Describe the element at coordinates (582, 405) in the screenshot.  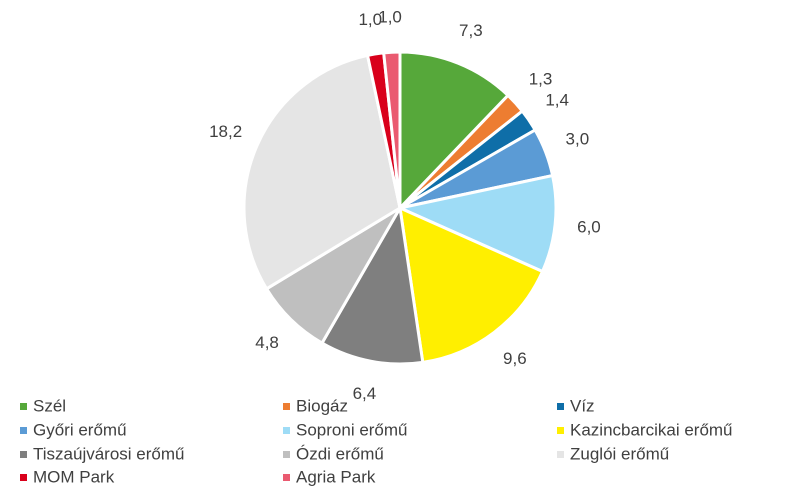
I see `legend-label: Víz` at that location.